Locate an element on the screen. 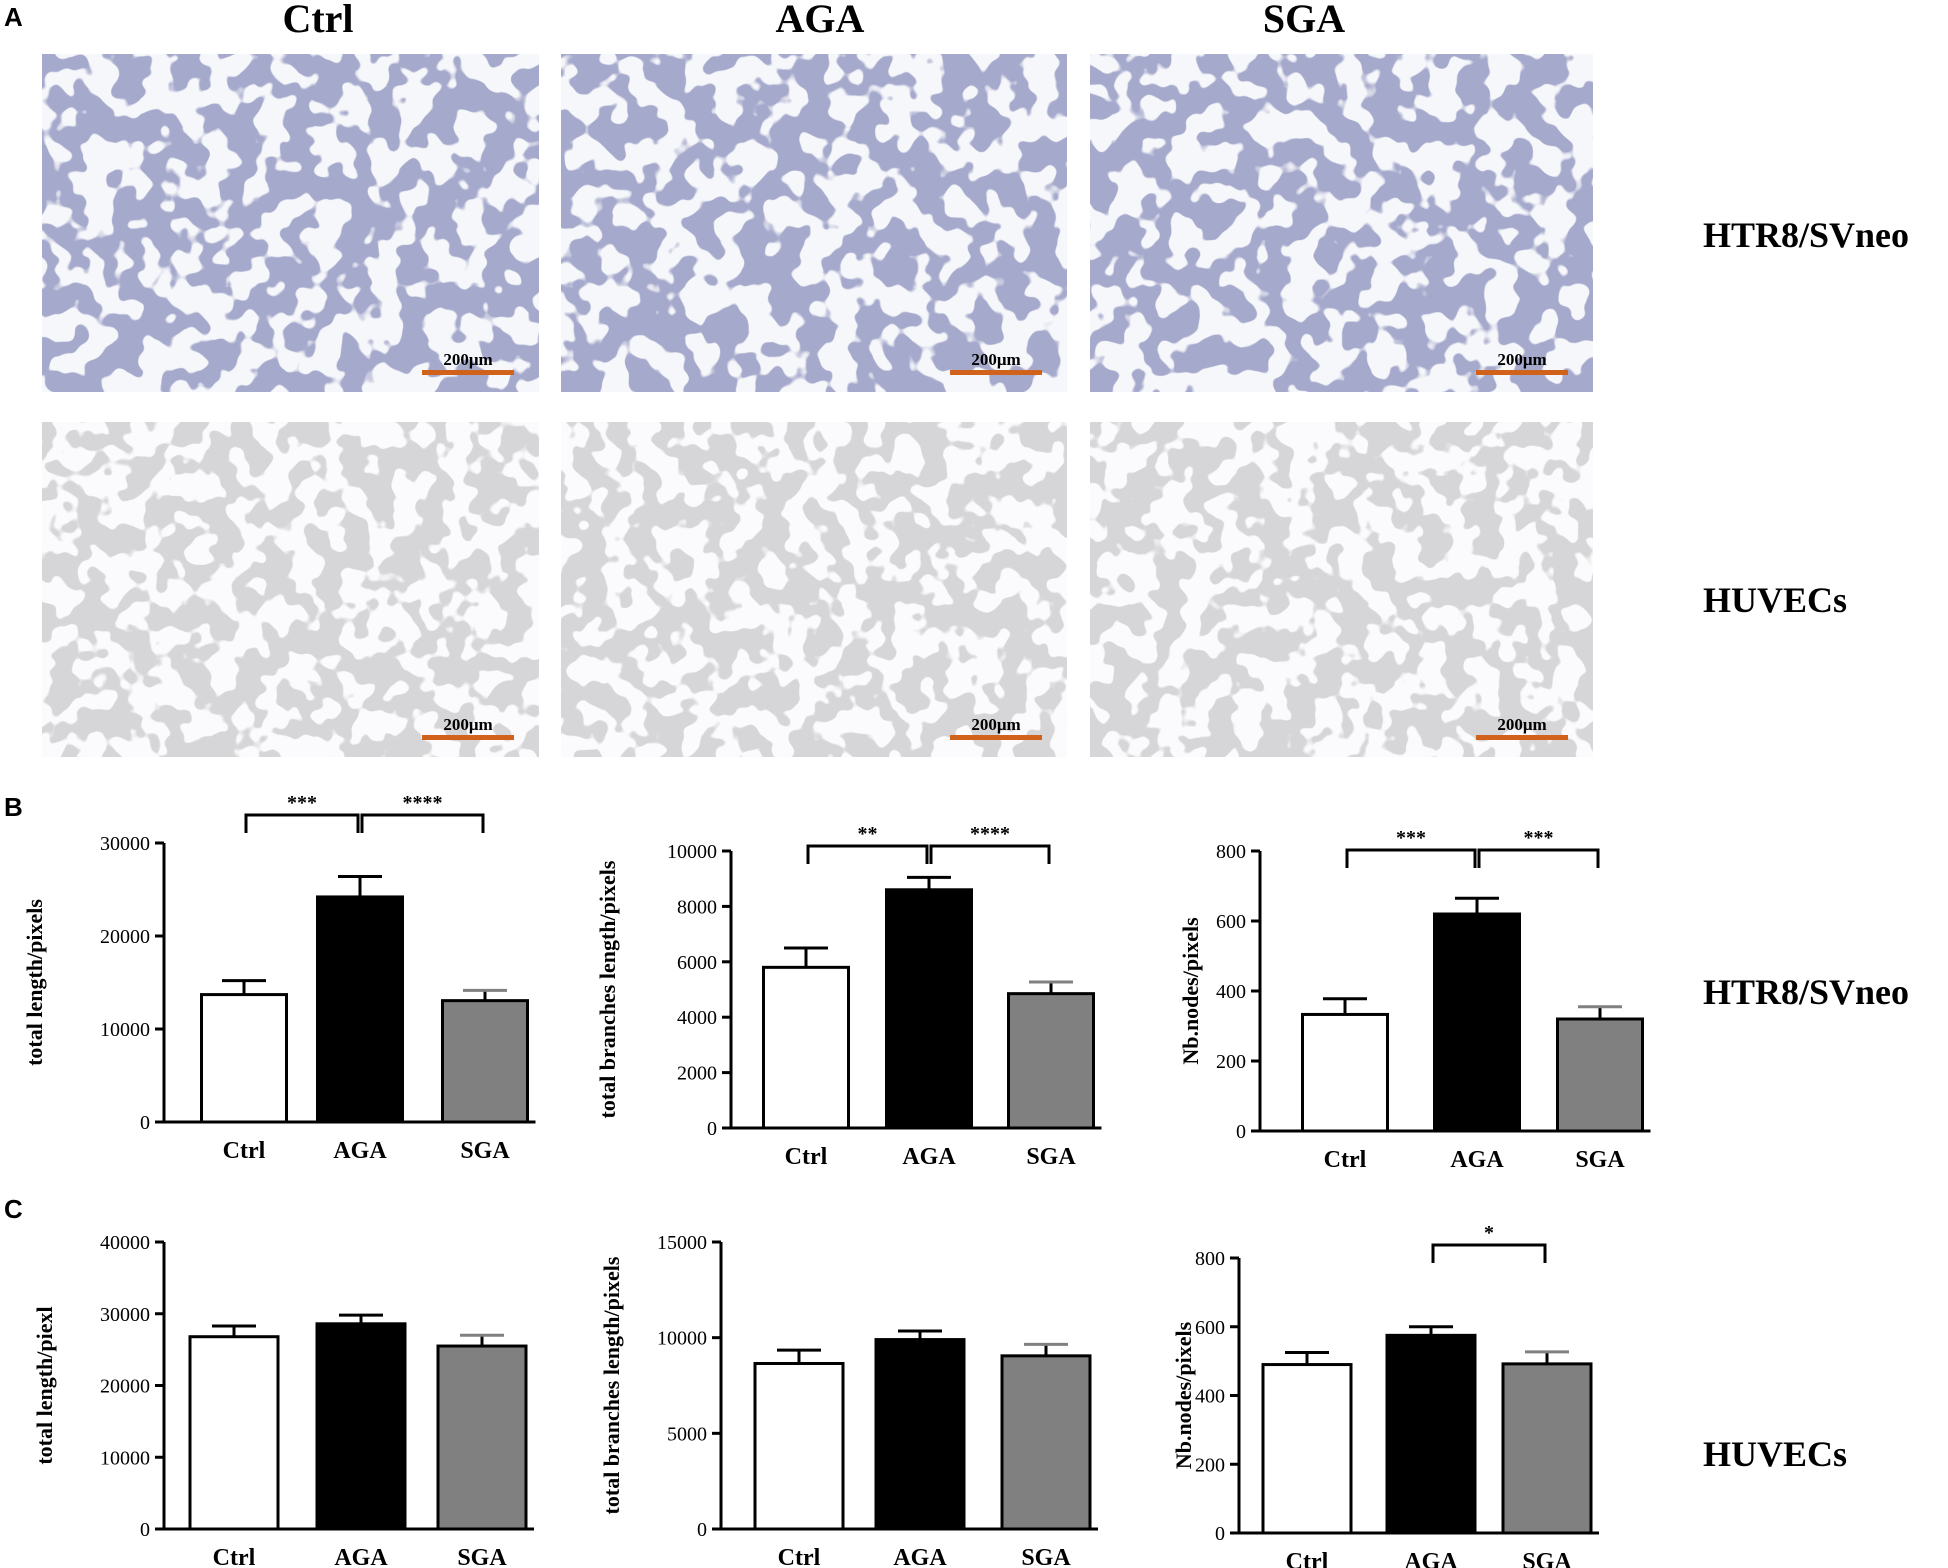  y-tick-label: 40000 is located at coordinates (125, 1243).